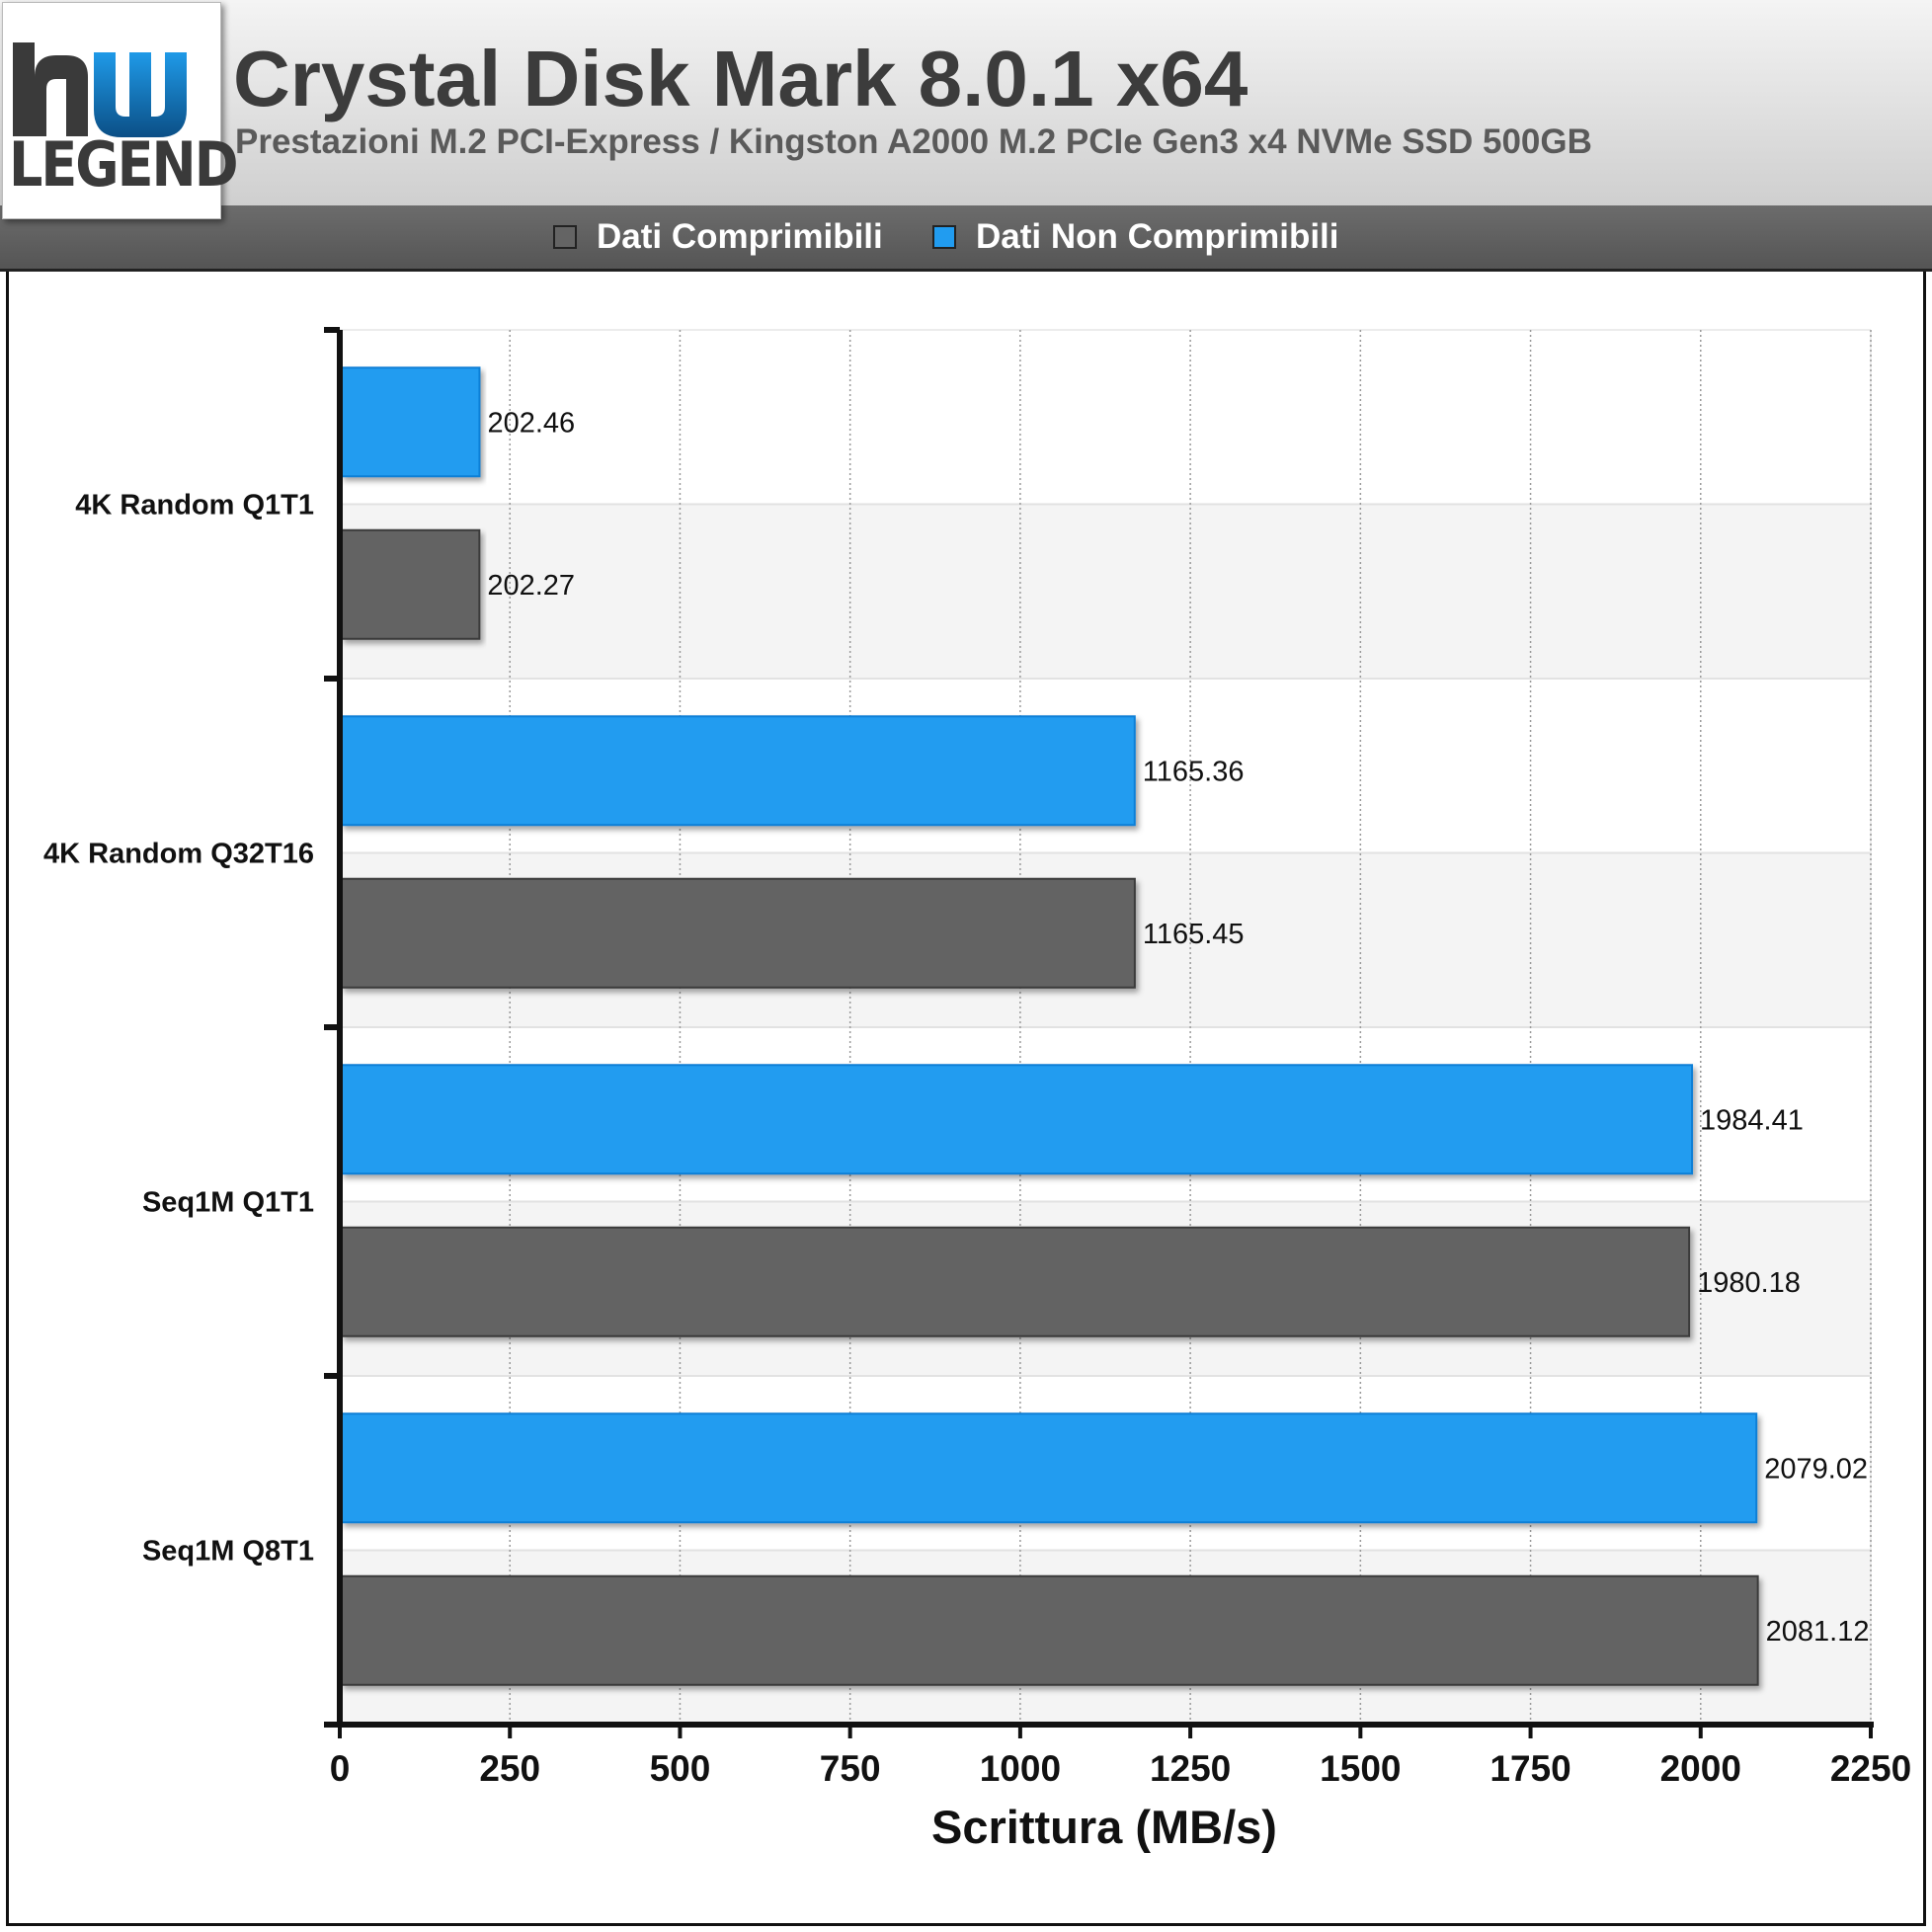 The height and width of the screenshot is (1932, 1932). I want to click on band-lower, so click(1105, 591).